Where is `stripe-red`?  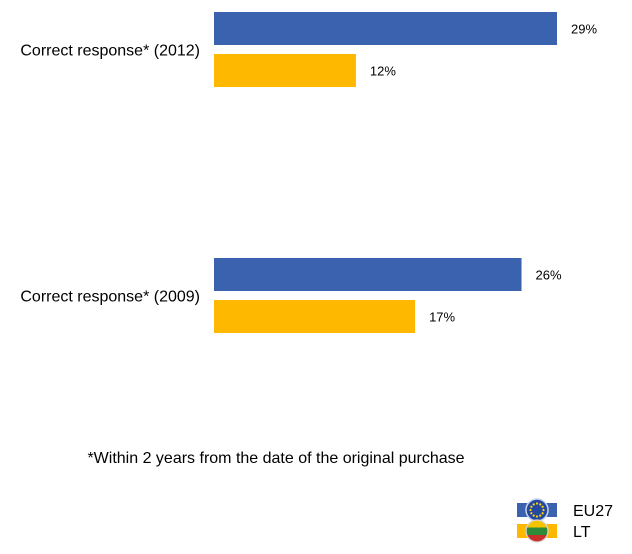
stripe-red is located at coordinates (537, 538).